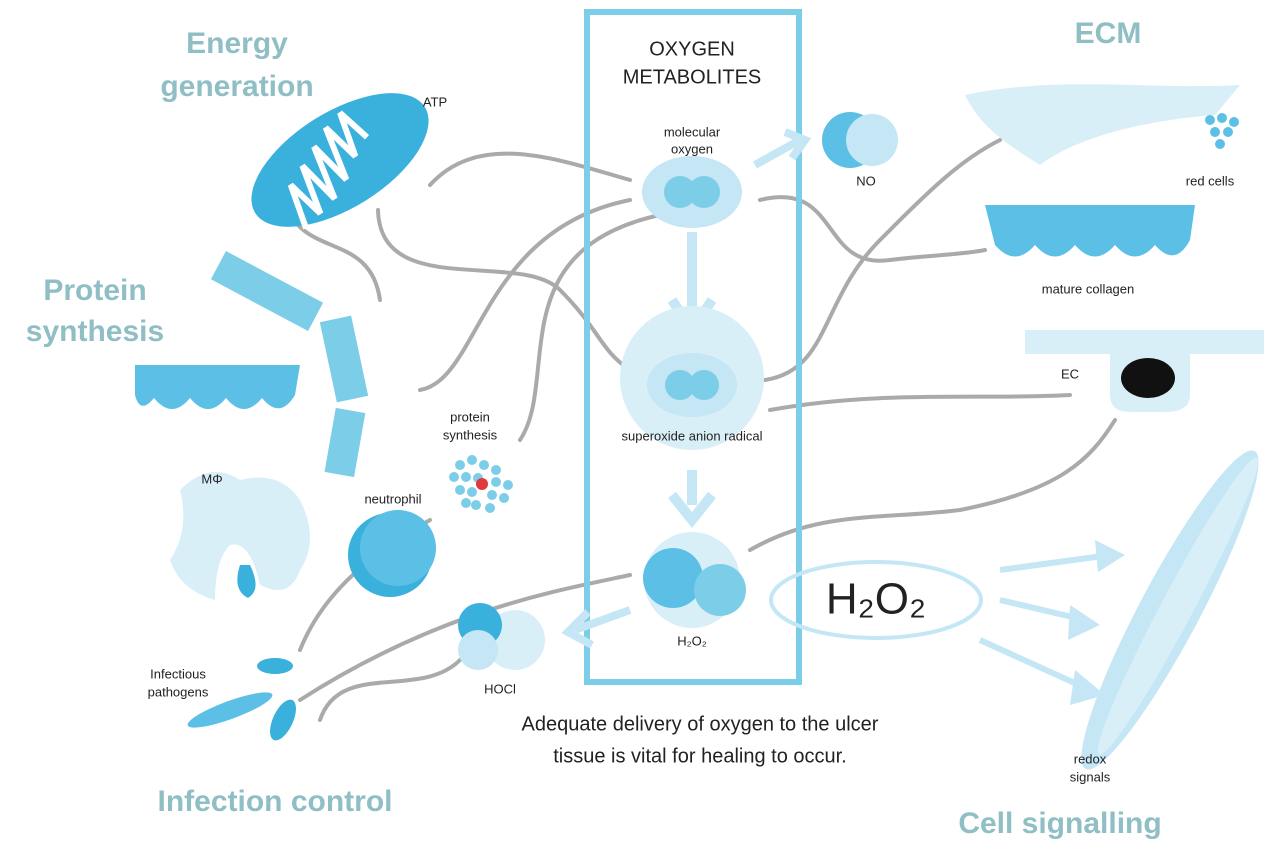 Image resolution: width=1264 pixels, height=842 pixels. What do you see at coordinates (303, 606) in the screenshot?
I see `cells` at bounding box center [303, 606].